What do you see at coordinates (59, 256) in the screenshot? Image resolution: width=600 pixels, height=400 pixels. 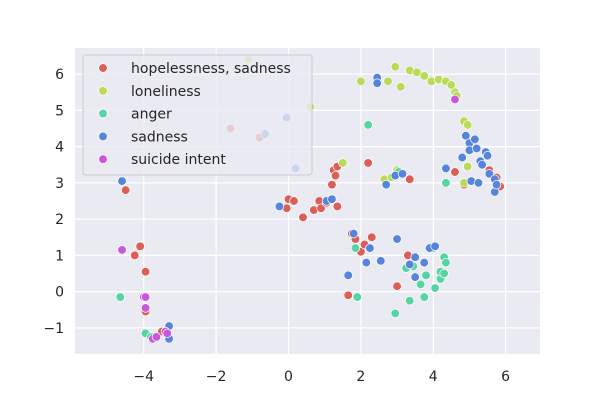 I see `y-tick-label: 1` at bounding box center [59, 256].